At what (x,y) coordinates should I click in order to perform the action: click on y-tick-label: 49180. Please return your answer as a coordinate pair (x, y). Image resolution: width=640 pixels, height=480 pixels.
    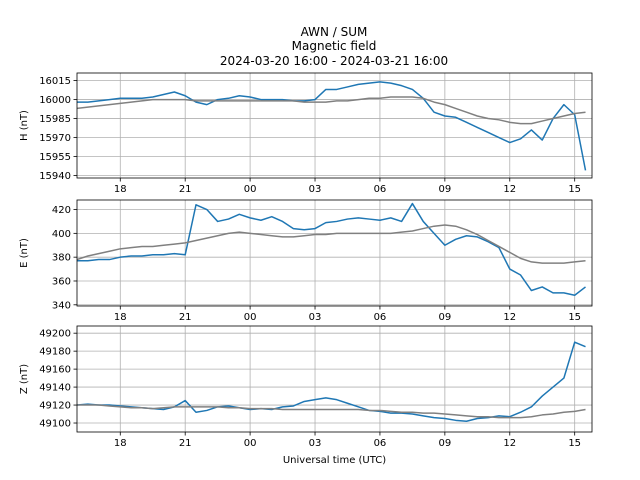
    Looking at the image, I should click on (55, 352).